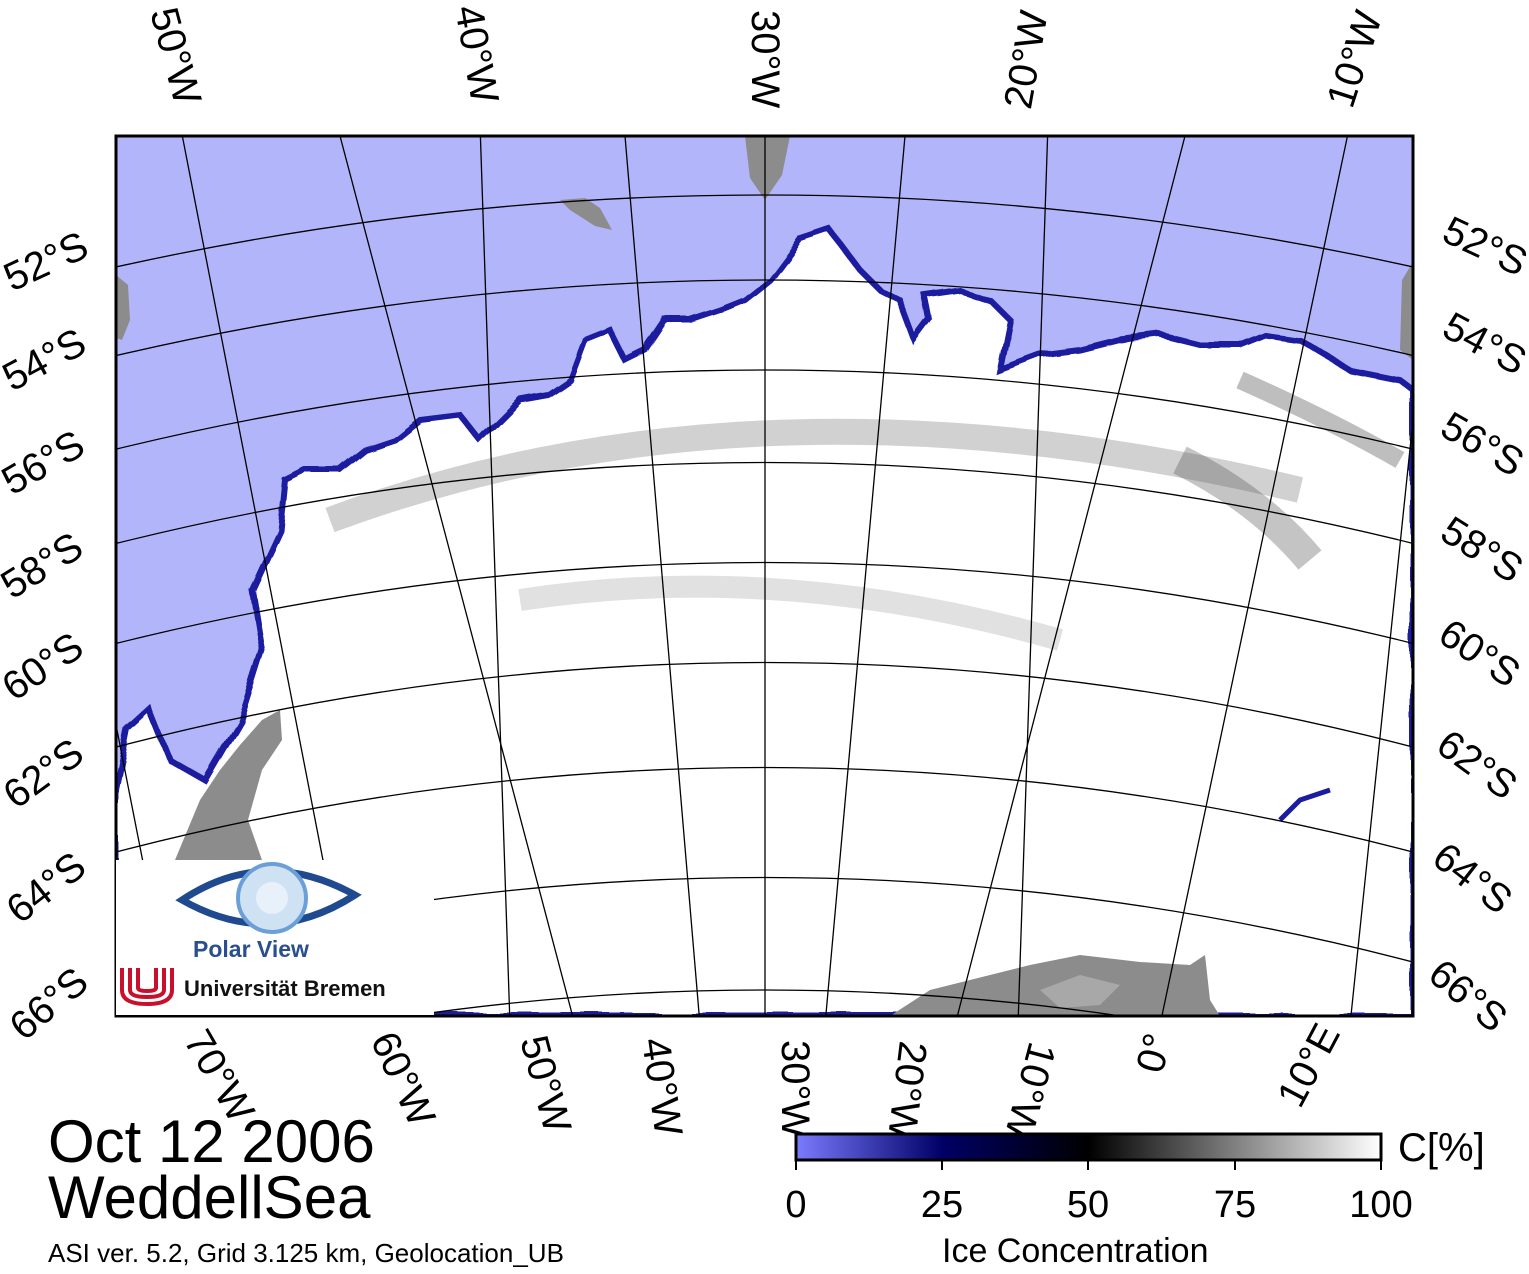 Image resolution: width=1529 pixels, height=1274 pixels. Describe the element at coordinates (1088, 1147) in the screenshot. I see `colorbar` at that location.